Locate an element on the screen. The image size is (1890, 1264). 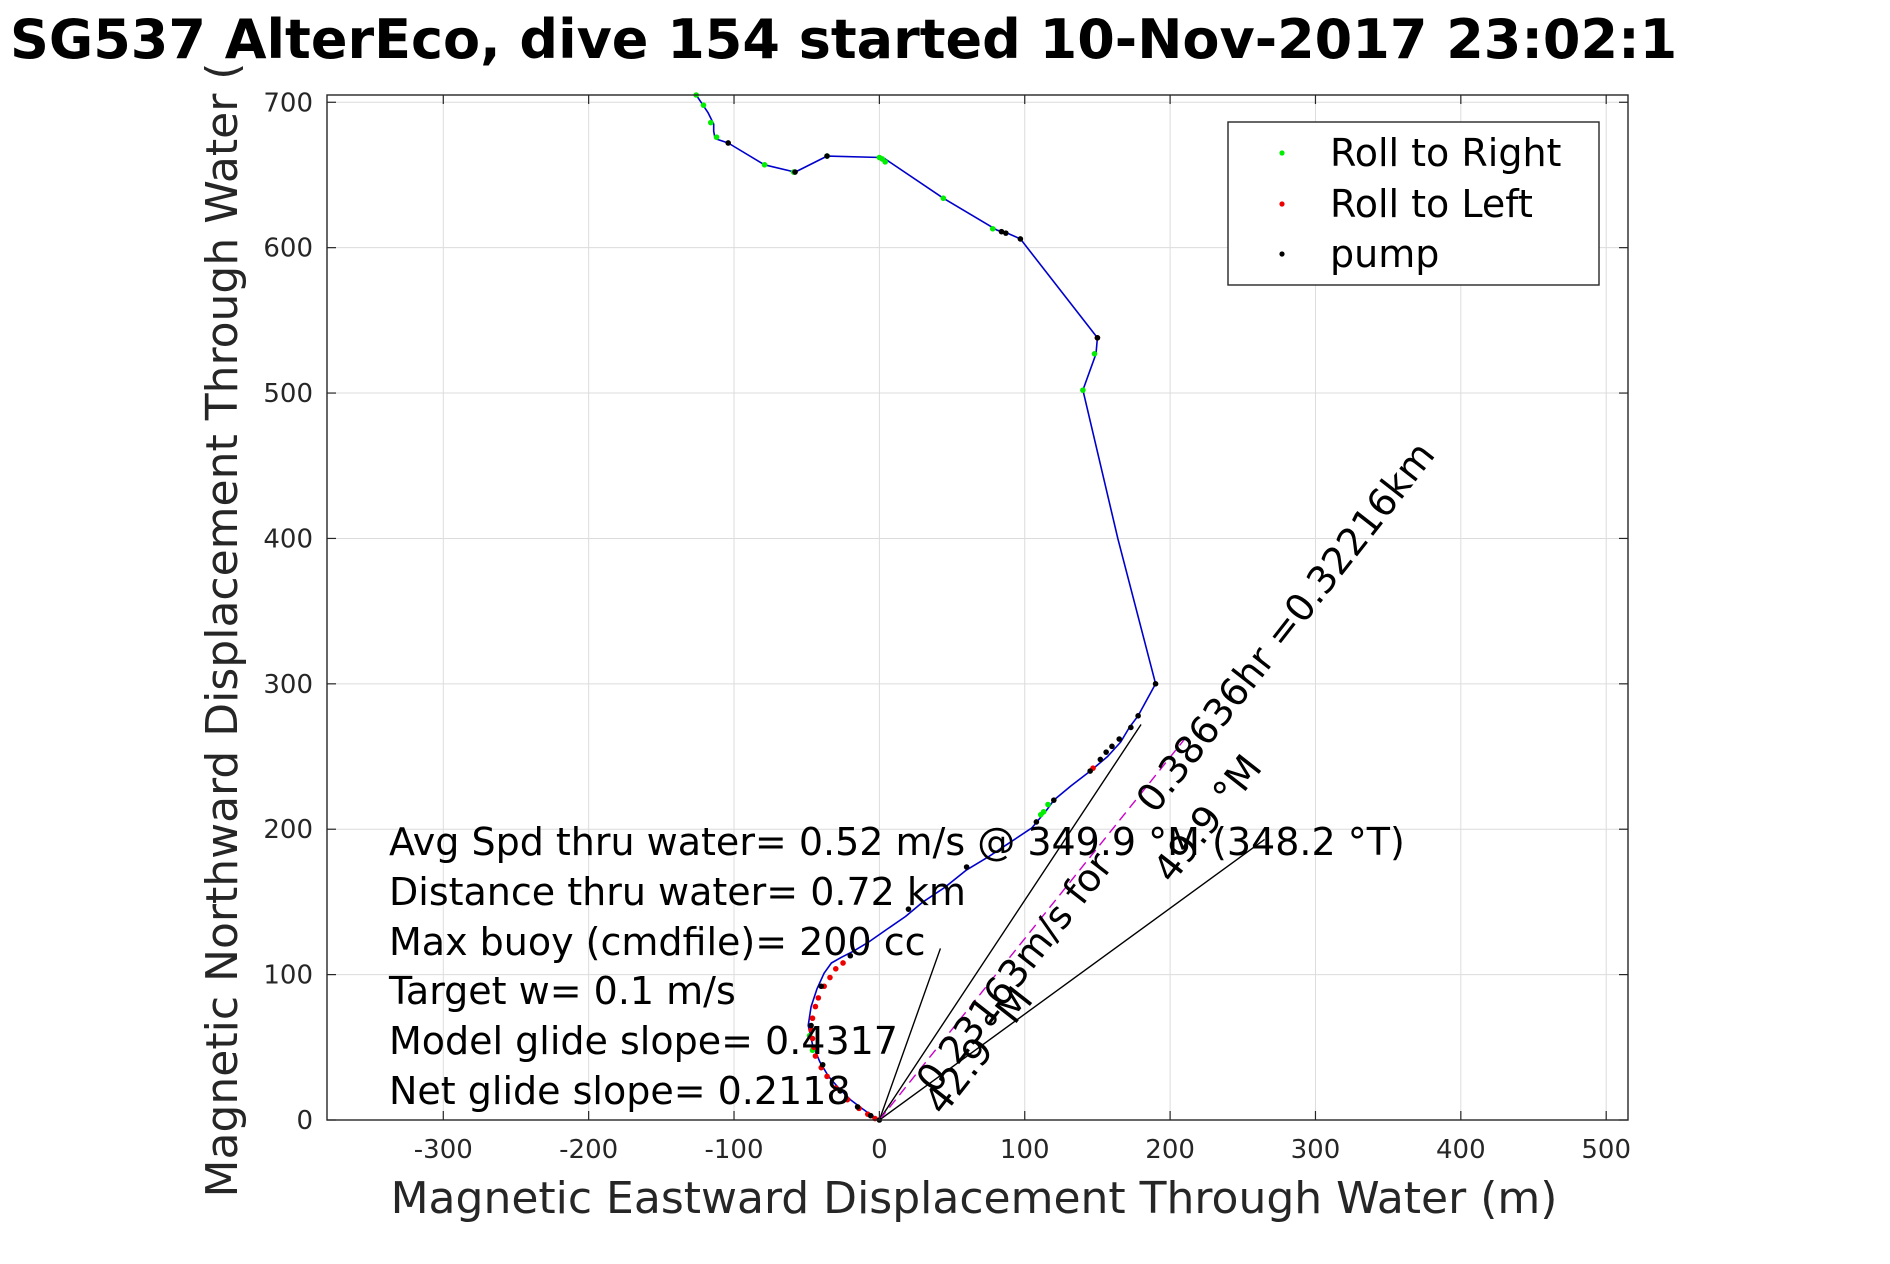
y-tick-label: 400 is located at coordinates (288, 539).